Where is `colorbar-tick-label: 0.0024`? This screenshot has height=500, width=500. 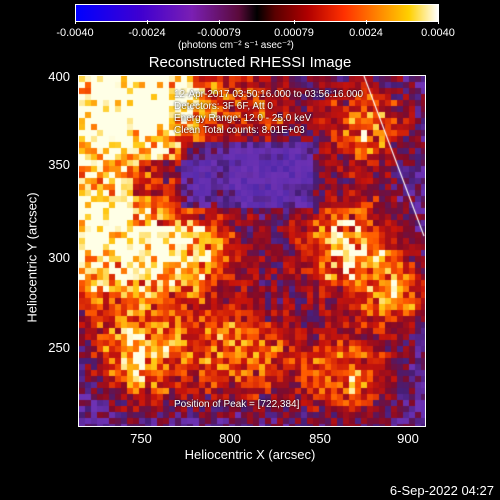
colorbar-tick-label: 0.0024 is located at coordinates (366, 33).